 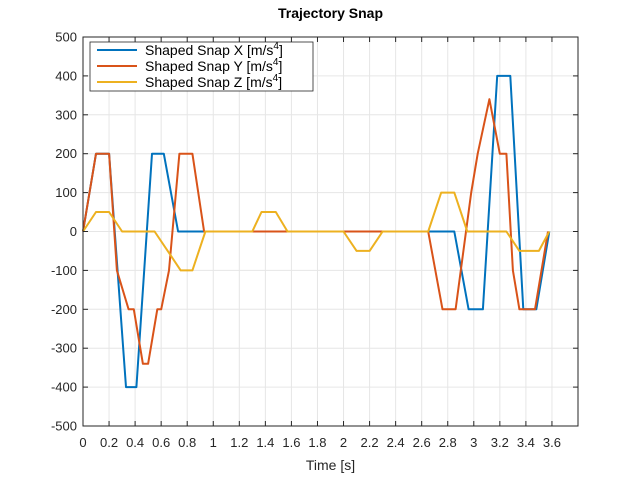 What do you see at coordinates (473, 442) in the screenshot?
I see `x-tick-label: 3` at bounding box center [473, 442].